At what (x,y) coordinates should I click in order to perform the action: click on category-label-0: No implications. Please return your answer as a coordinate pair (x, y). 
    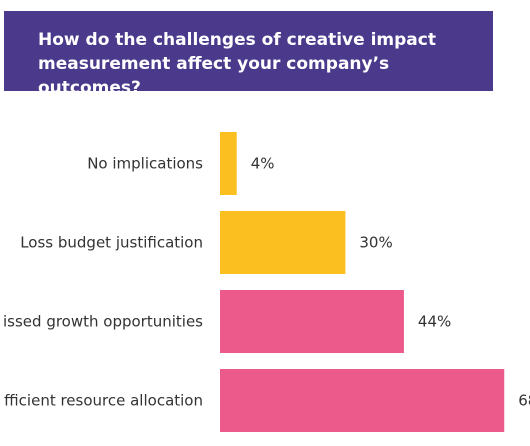
    Looking at the image, I should click on (145, 164).